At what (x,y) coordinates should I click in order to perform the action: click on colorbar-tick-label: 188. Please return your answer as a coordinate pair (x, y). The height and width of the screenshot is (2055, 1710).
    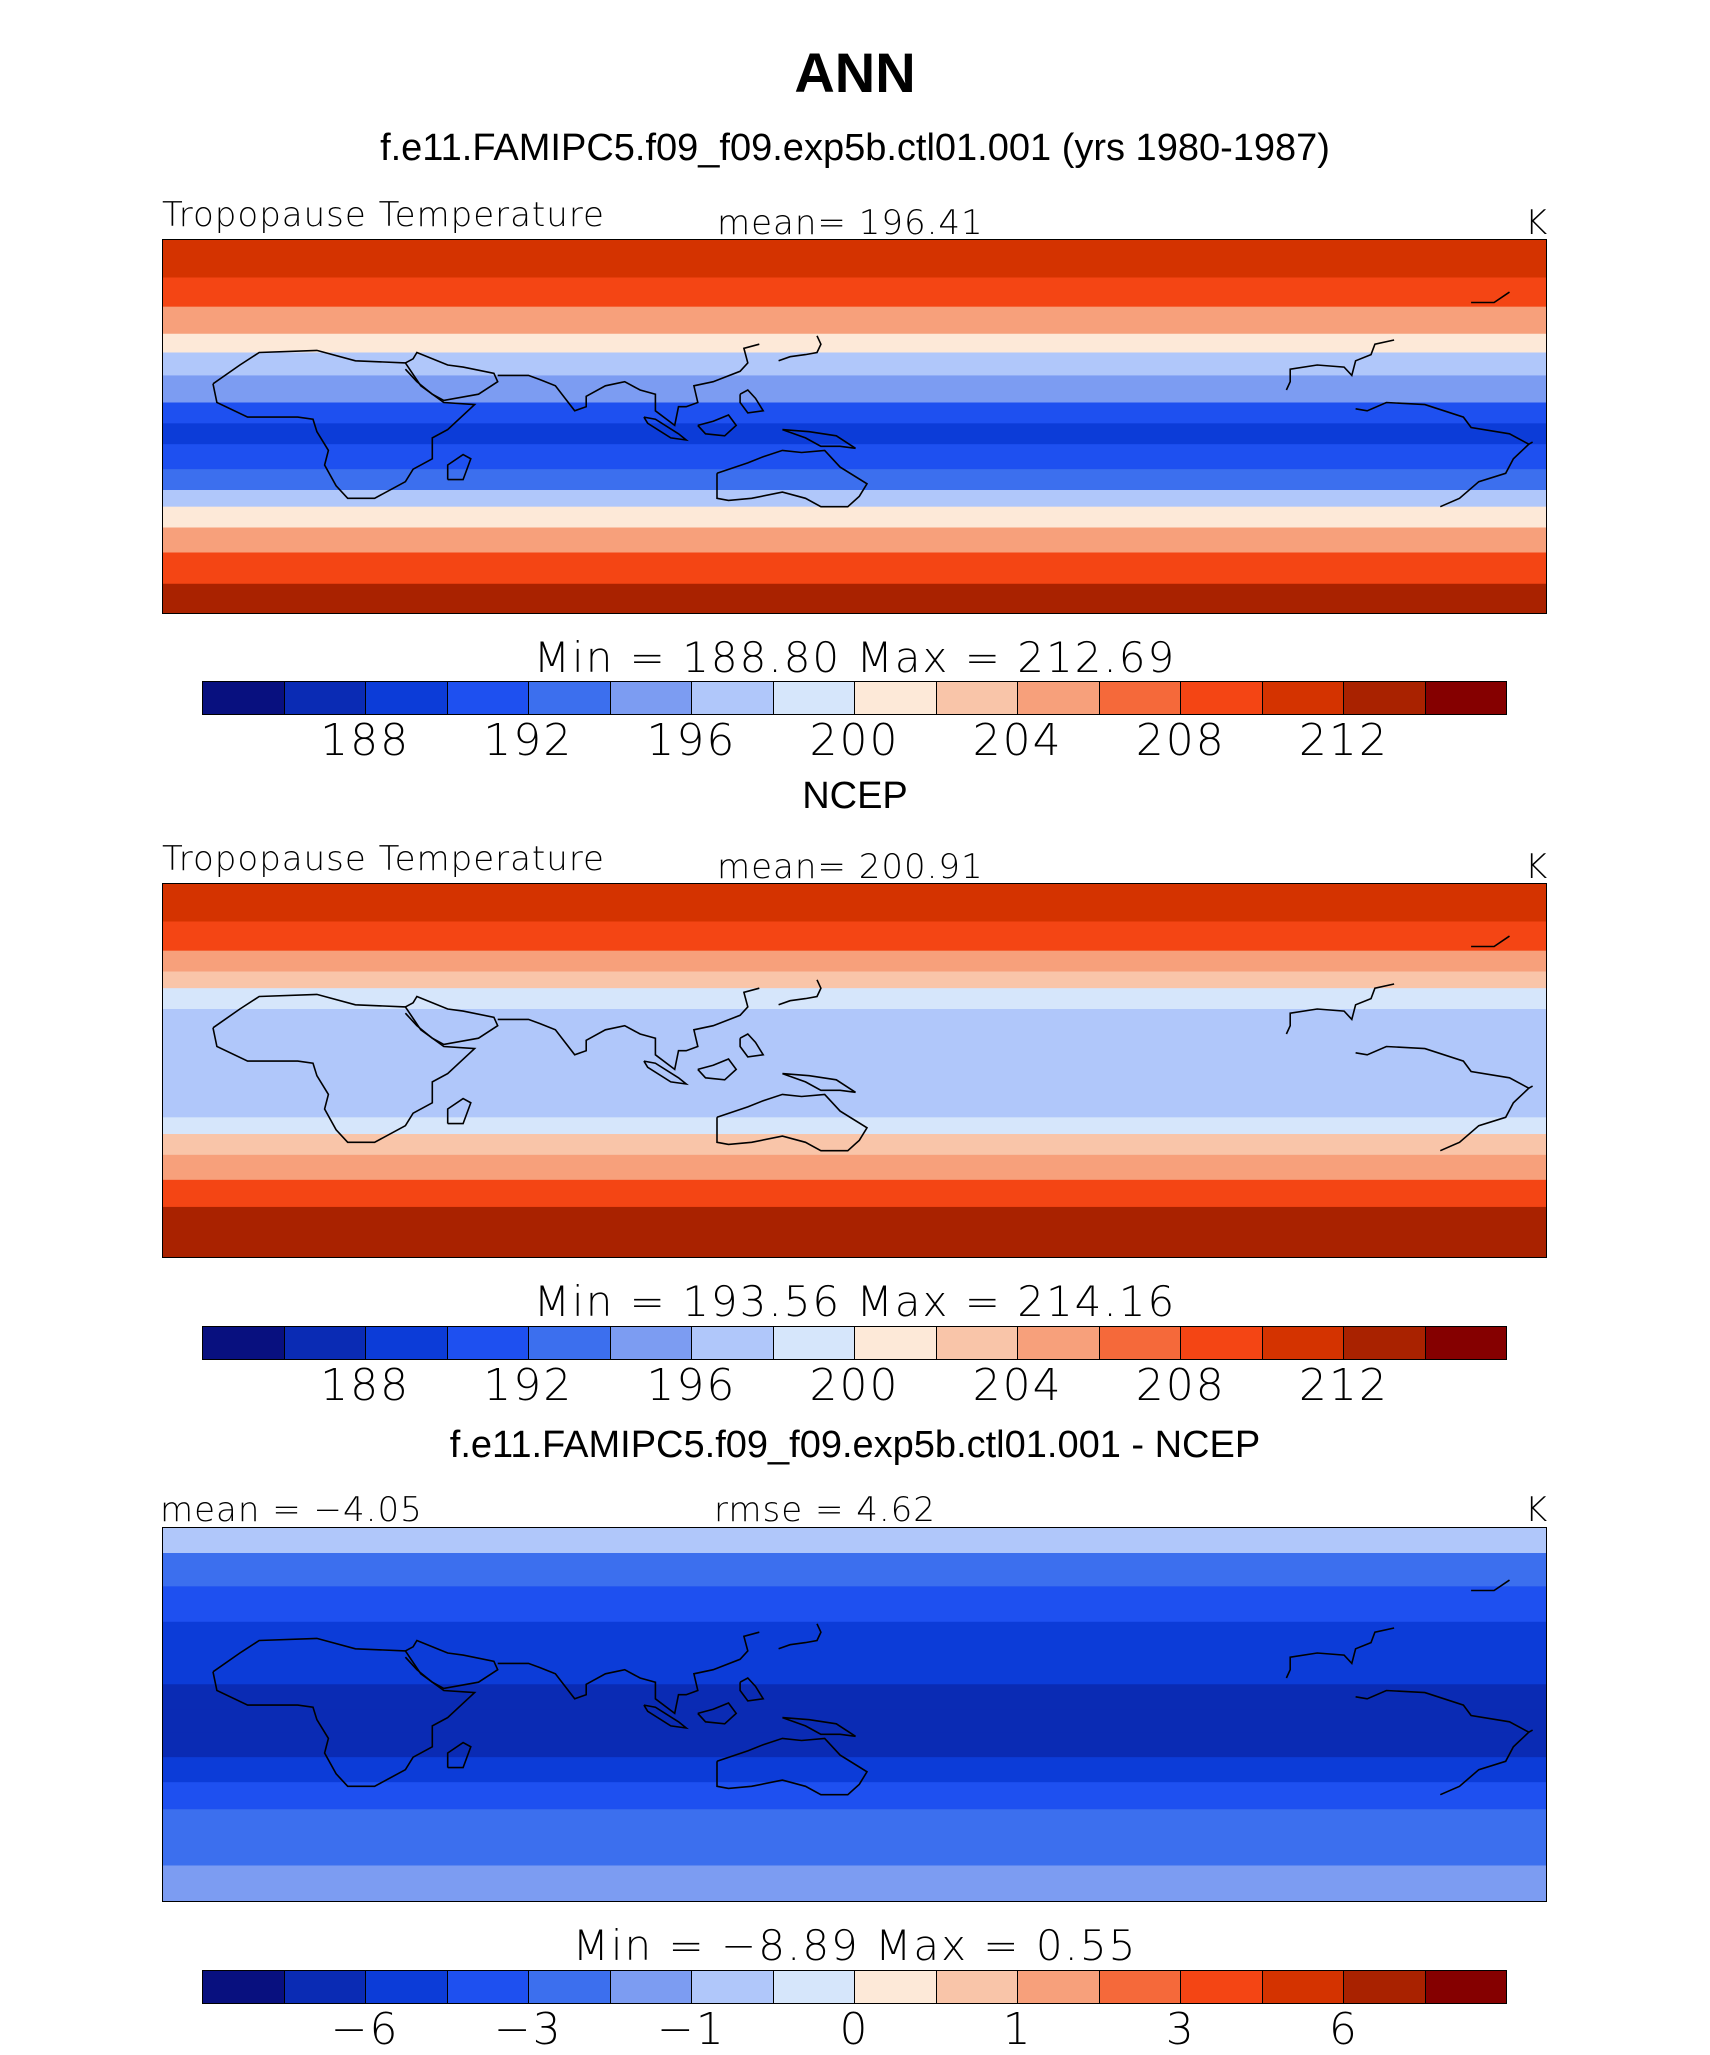
    Looking at the image, I should click on (365, 740).